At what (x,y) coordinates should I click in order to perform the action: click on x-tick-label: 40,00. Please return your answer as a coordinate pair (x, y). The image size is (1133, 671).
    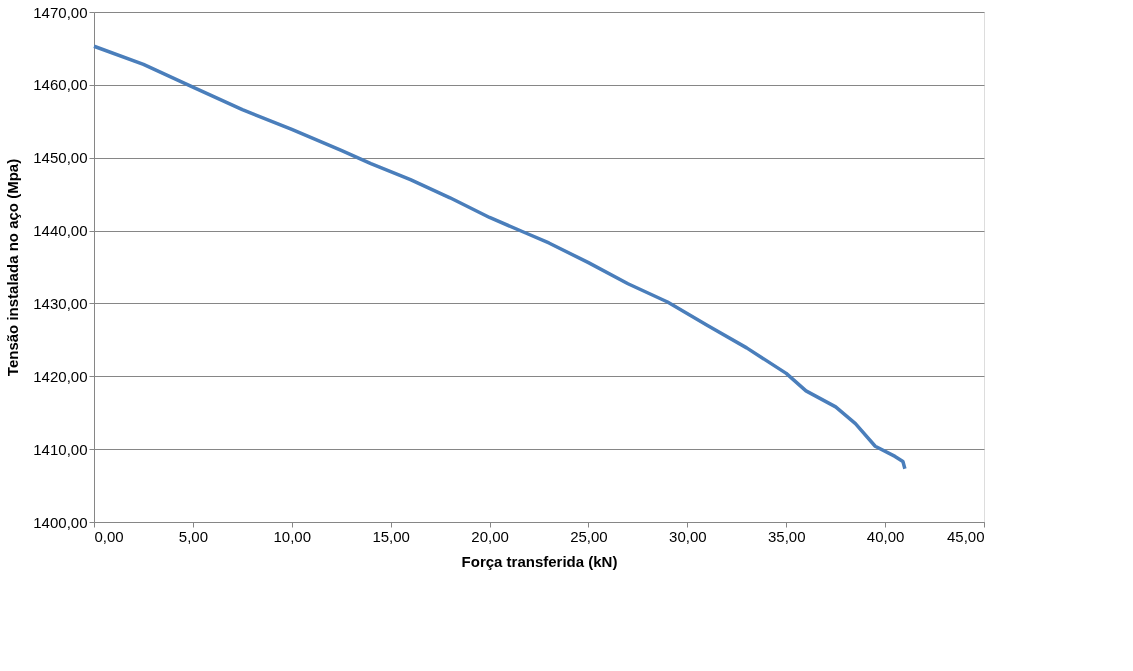
    Looking at the image, I should click on (885, 536).